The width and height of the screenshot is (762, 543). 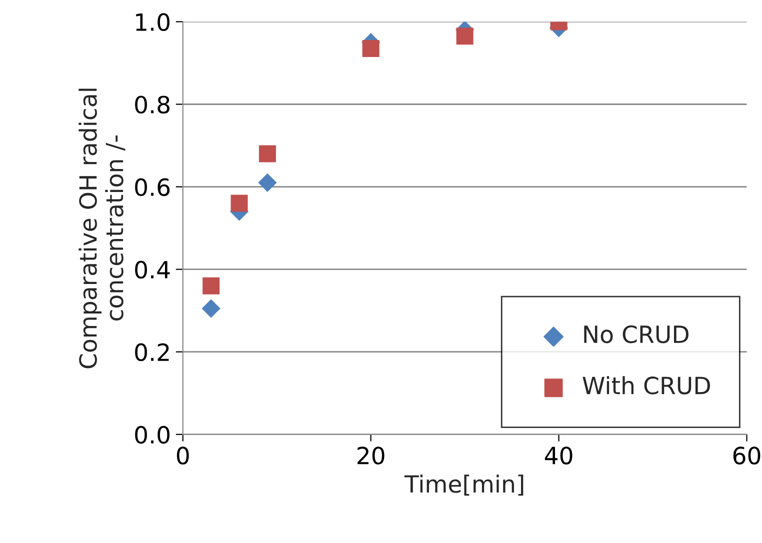 I want to click on legend-label: No CRUD, so click(x=636, y=334).